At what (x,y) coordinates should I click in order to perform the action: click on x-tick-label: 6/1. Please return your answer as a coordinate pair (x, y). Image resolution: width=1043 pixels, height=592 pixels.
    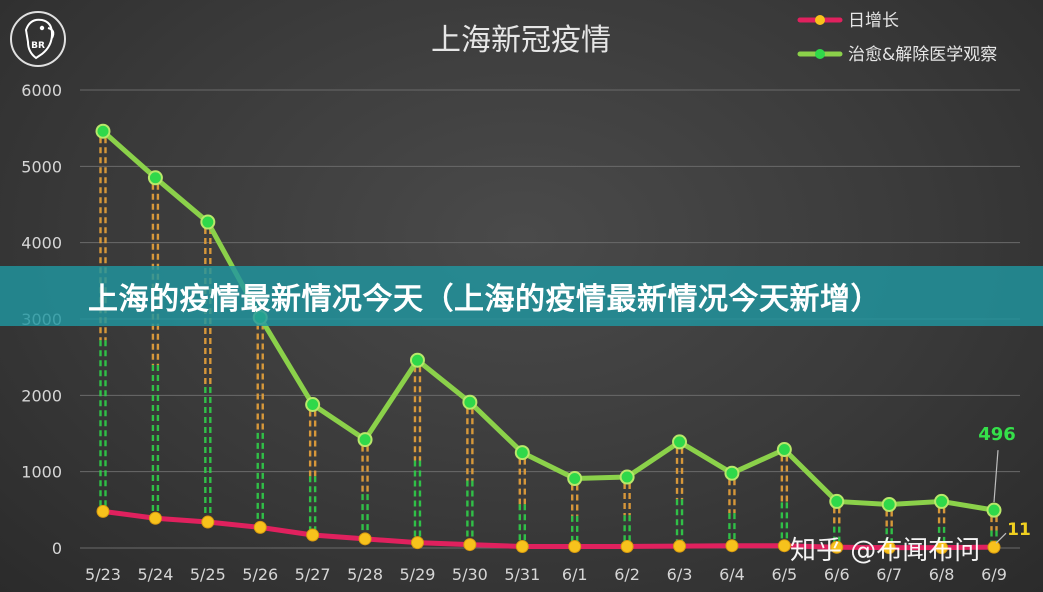
    Looking at the image, I should click on (575, 574).